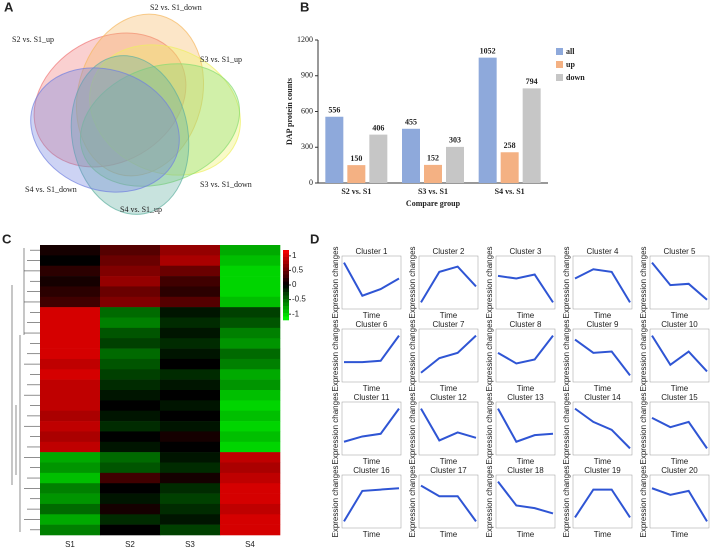  Describe the element at coordinates (371, 470) in the screenshot. I see `cluster-title: Cluster 16` at that location.